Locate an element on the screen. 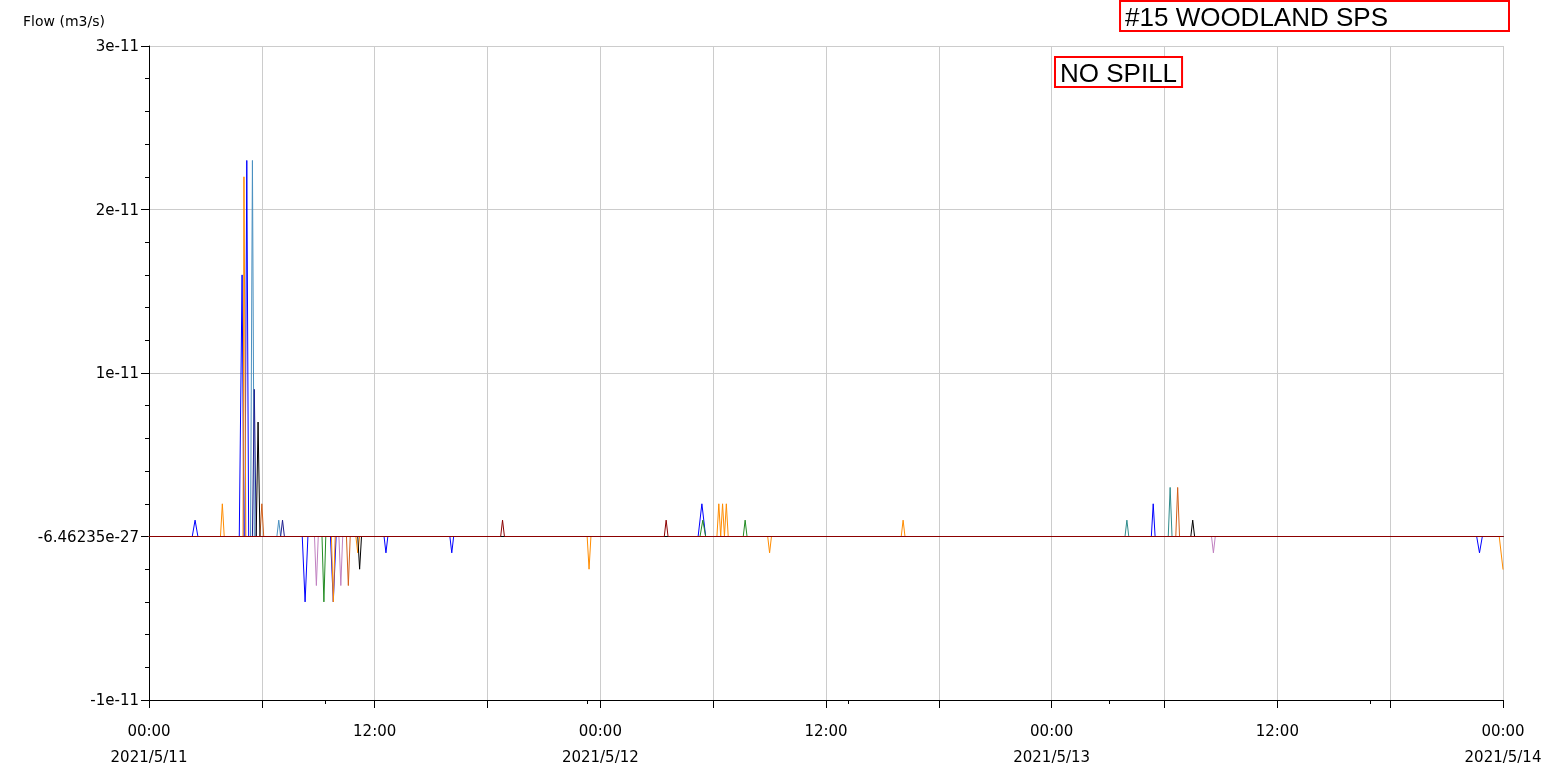 The image size is (1567, 778). y-tick-label: 3e-11 is located at coordinates (117, 46).